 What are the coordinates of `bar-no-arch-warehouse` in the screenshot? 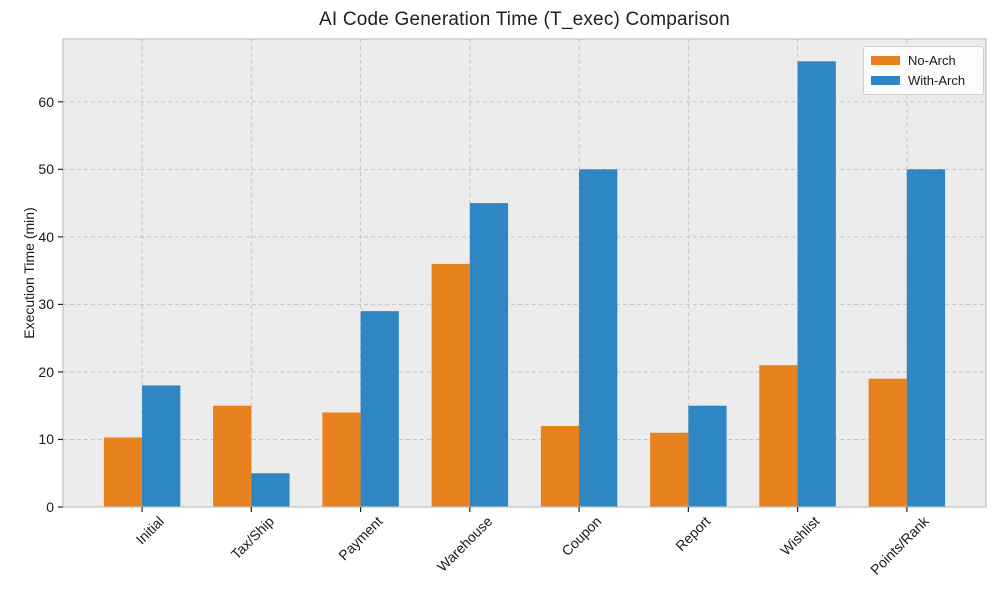 It's located at (450, 385).